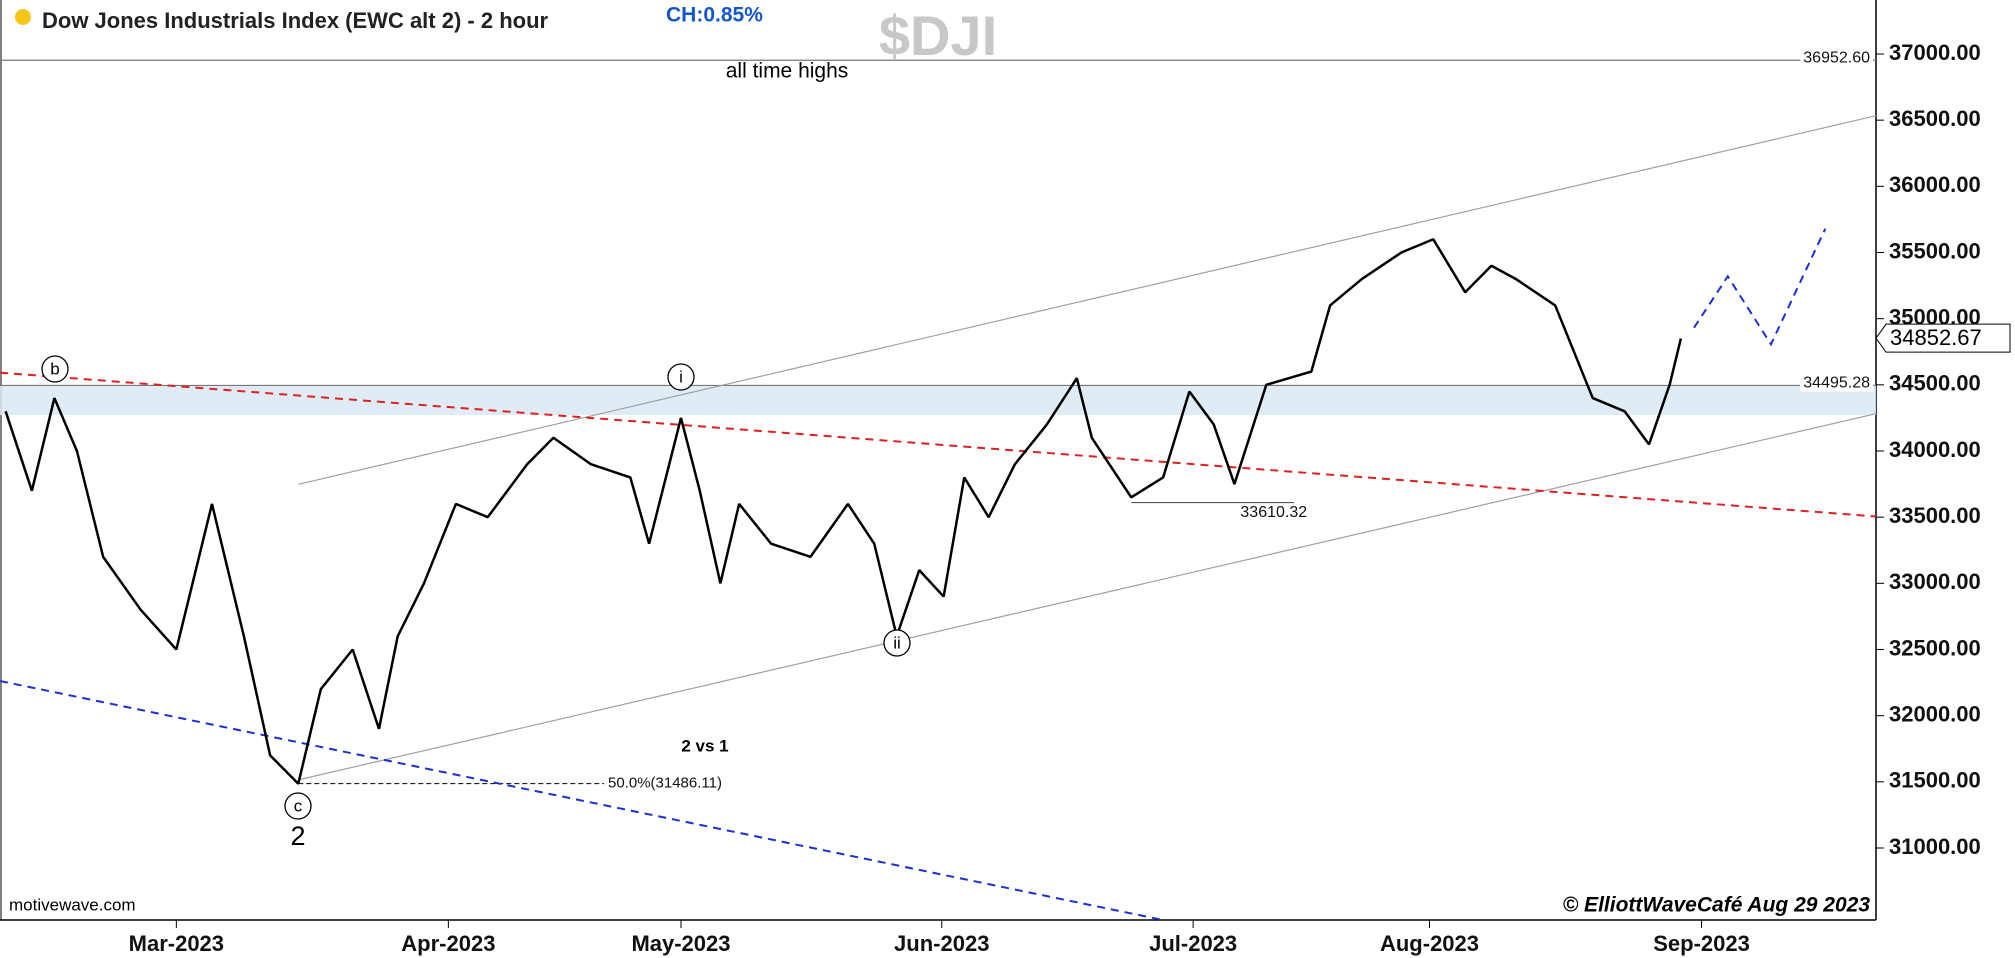 The width and height of the screenshot is (2015, 958). Describe the element at coordinates (680, 943) in the screenshot. I see `x-tick-label: May-2023` at that location.